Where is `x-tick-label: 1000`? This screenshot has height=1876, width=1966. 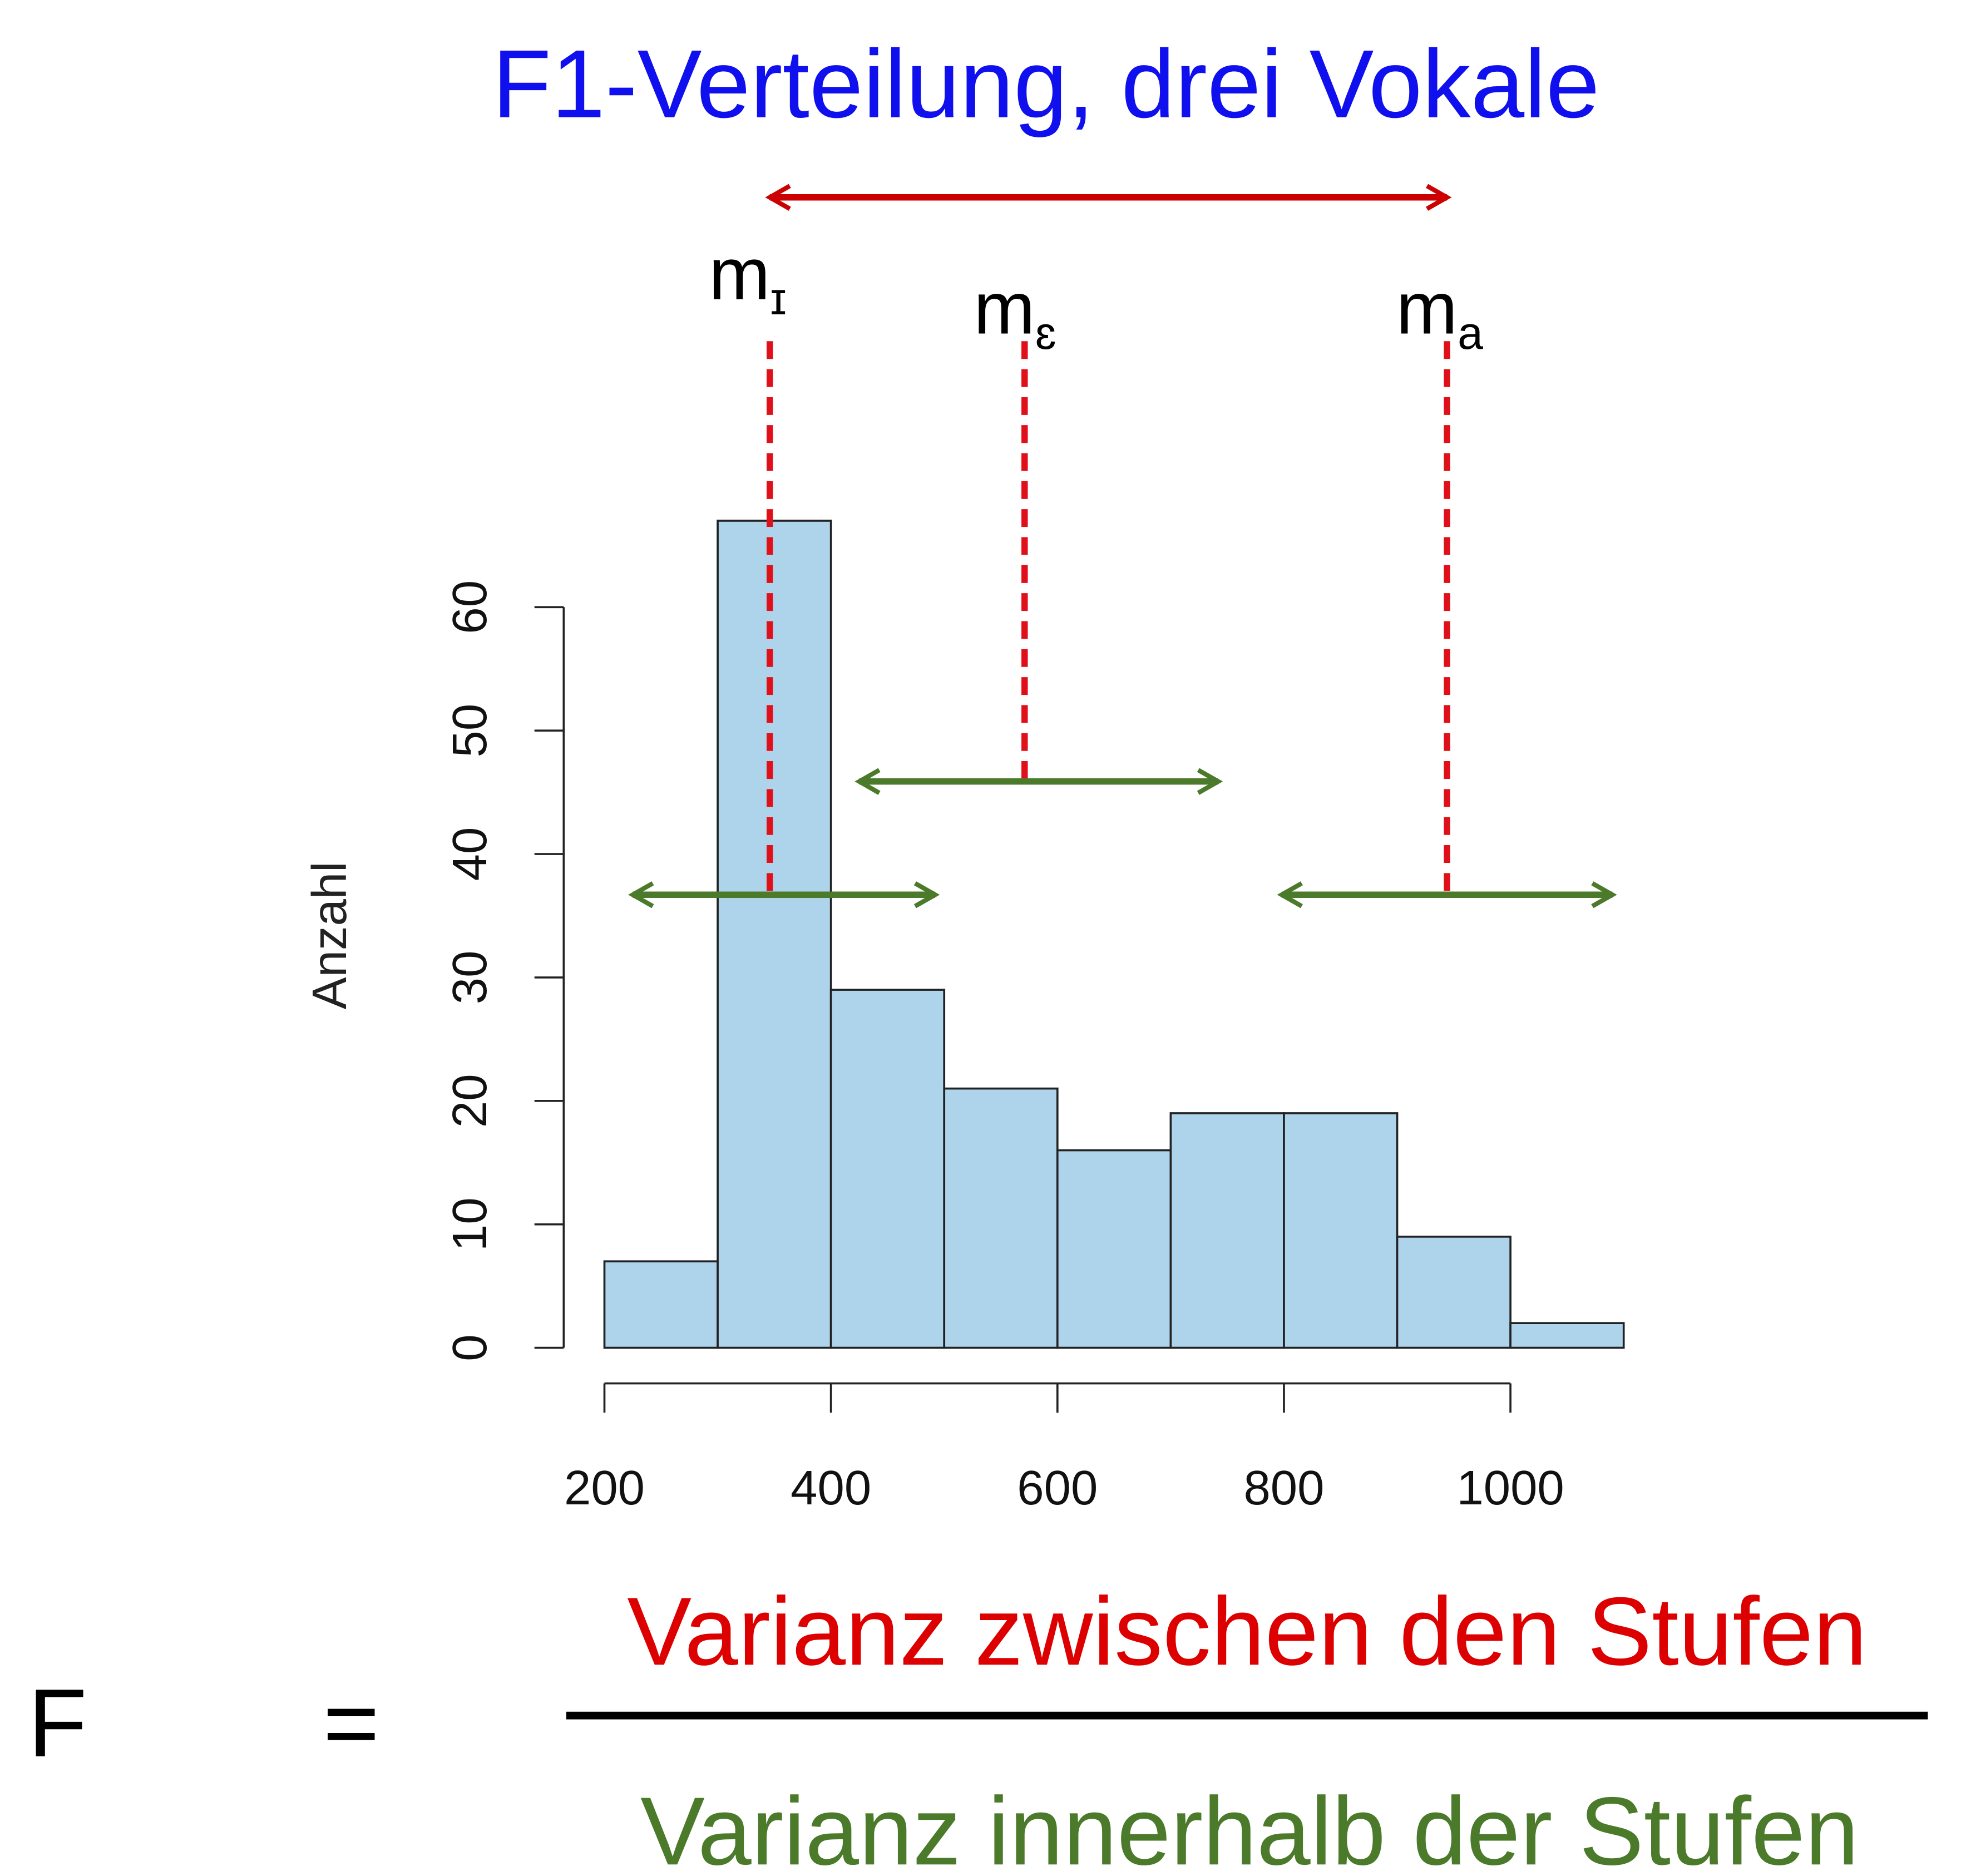 x-tick-label: 1000 is located at coordinates (1510, 1488).